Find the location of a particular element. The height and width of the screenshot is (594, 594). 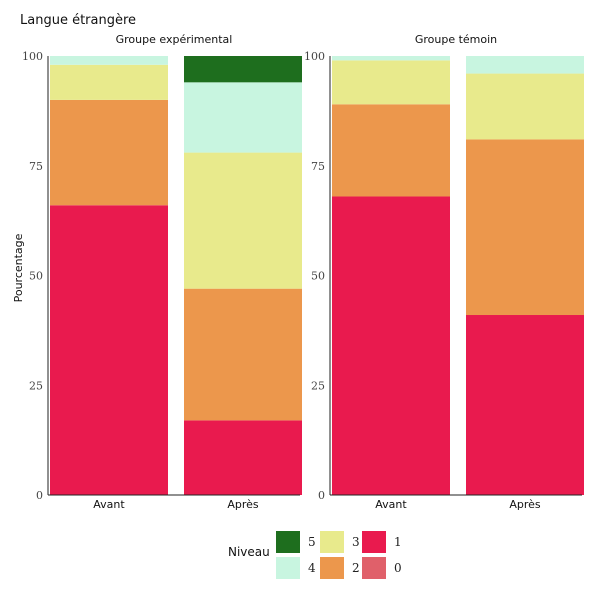

legend-label: 3 is located at coordinates (356, 542).